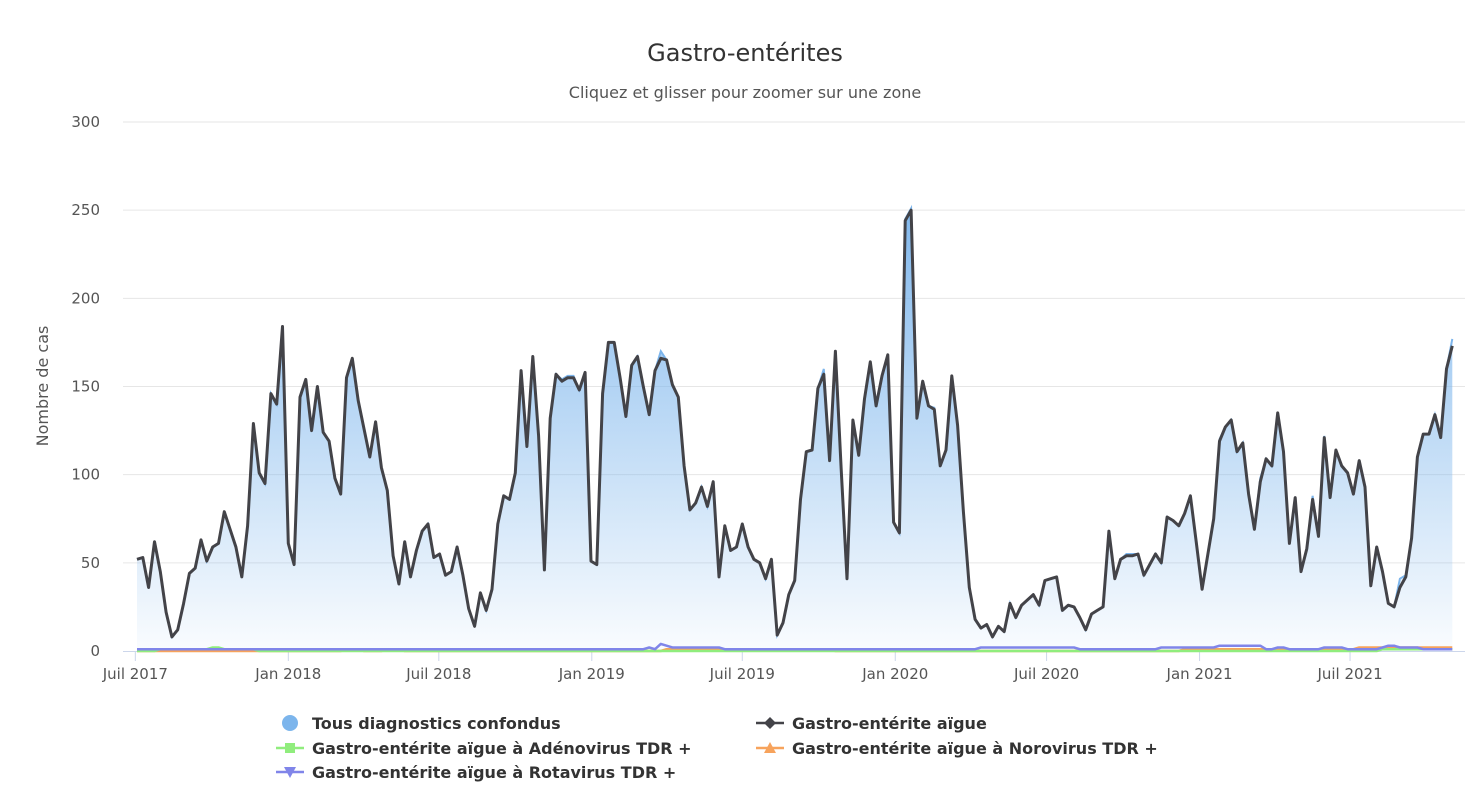  Describe the element at coordinates (438, 674) in the screenshot. I see `x-tick-label: Juil 2018` at that location.